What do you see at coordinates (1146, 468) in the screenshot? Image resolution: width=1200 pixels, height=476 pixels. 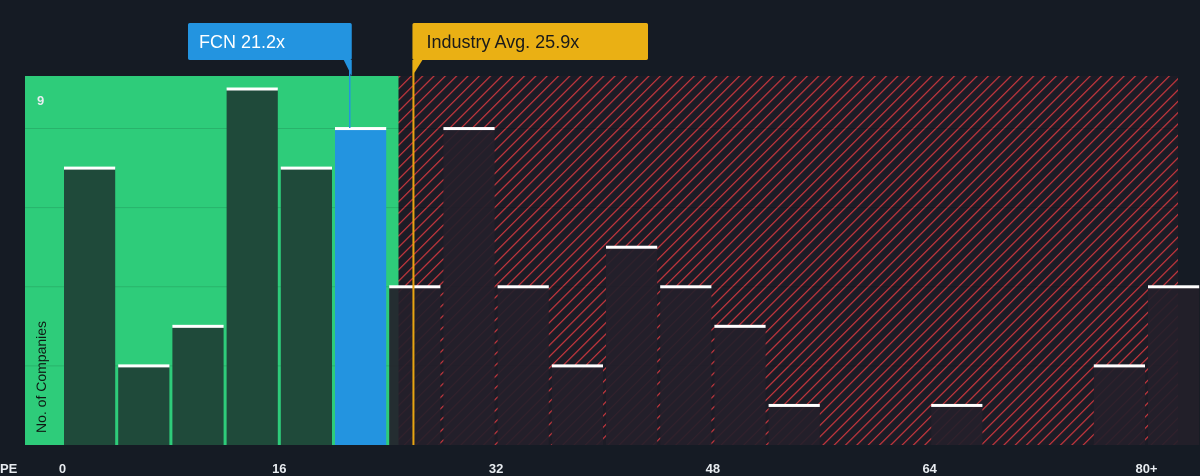 I see `x-tick-80+: 80+` at bounding box center [1146, 468].